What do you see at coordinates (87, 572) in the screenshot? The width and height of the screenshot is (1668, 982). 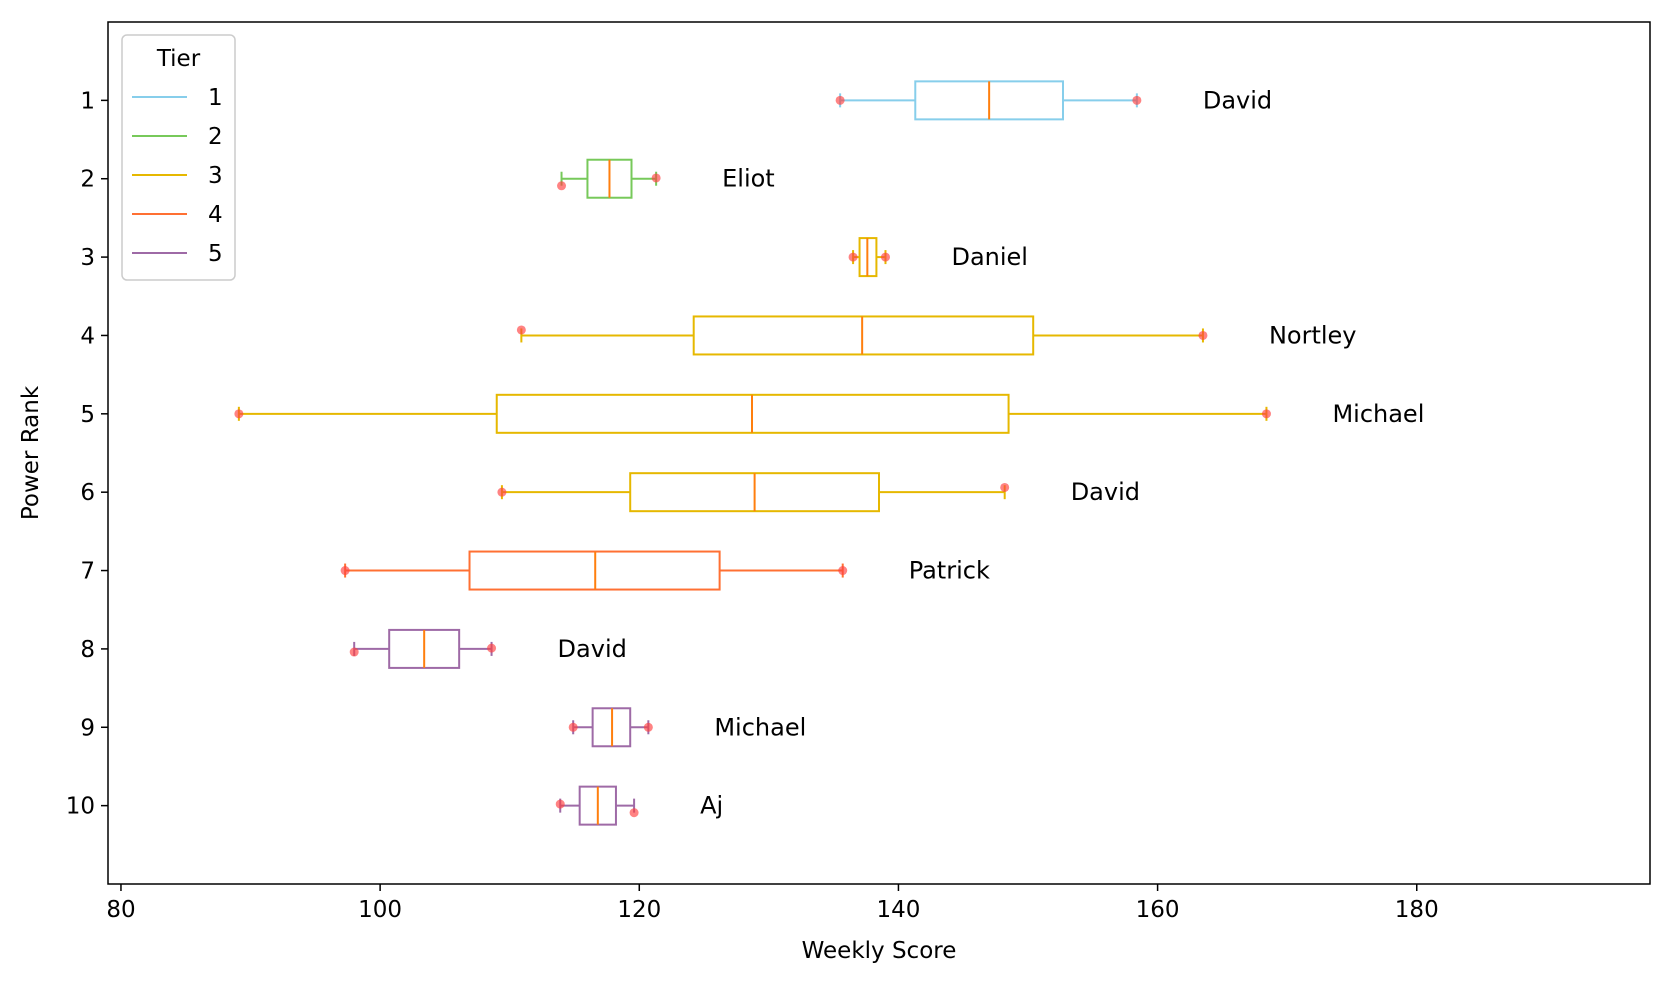 I see `y-tick-label: 7` at bounding box center [87, 572].